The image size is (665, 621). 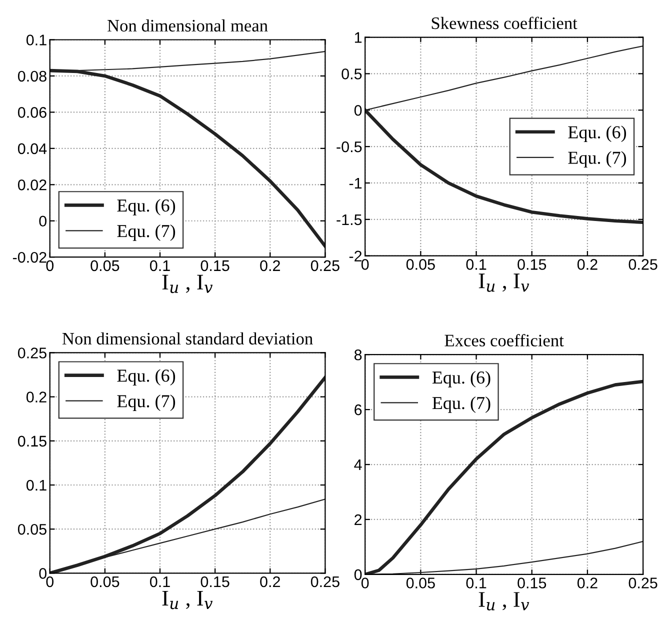 What do you see at coordinates (36, 397) in the screenshot?
I see `y-tick-label: 0.2` at bounding box center [36, 397].